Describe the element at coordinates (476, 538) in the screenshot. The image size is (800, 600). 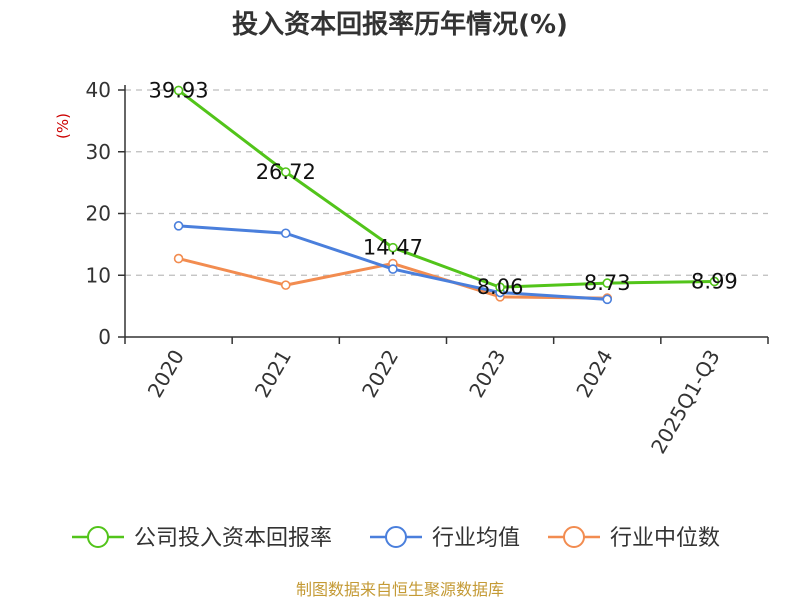
I see `legend-label: 行业均值` at that location.